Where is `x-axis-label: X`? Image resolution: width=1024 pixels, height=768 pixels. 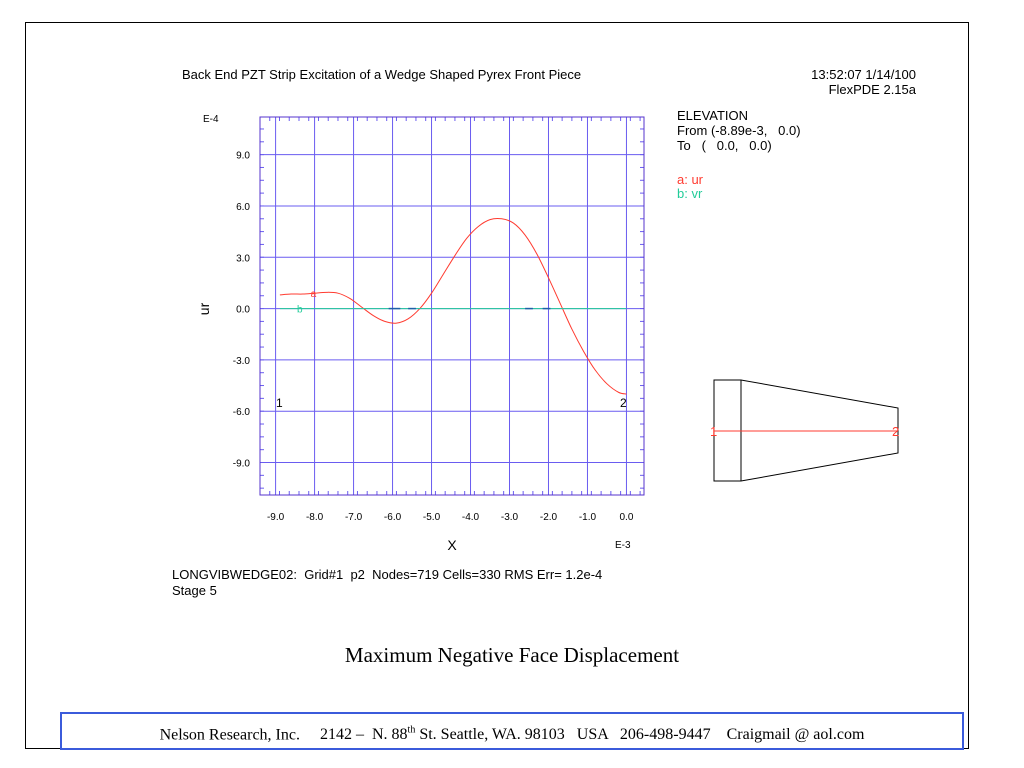 x-axis-label: X is located at coordinates (452, 545).